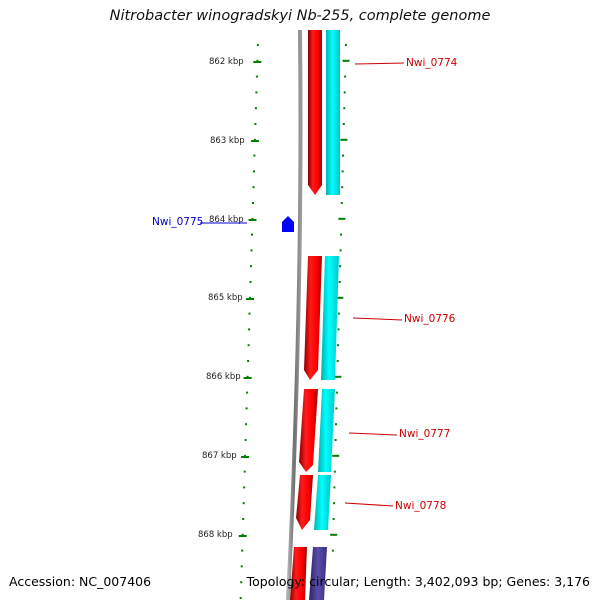 This screenshot has height=600, width=600. I want to click on scale-major-ticks, so click(250, 299).